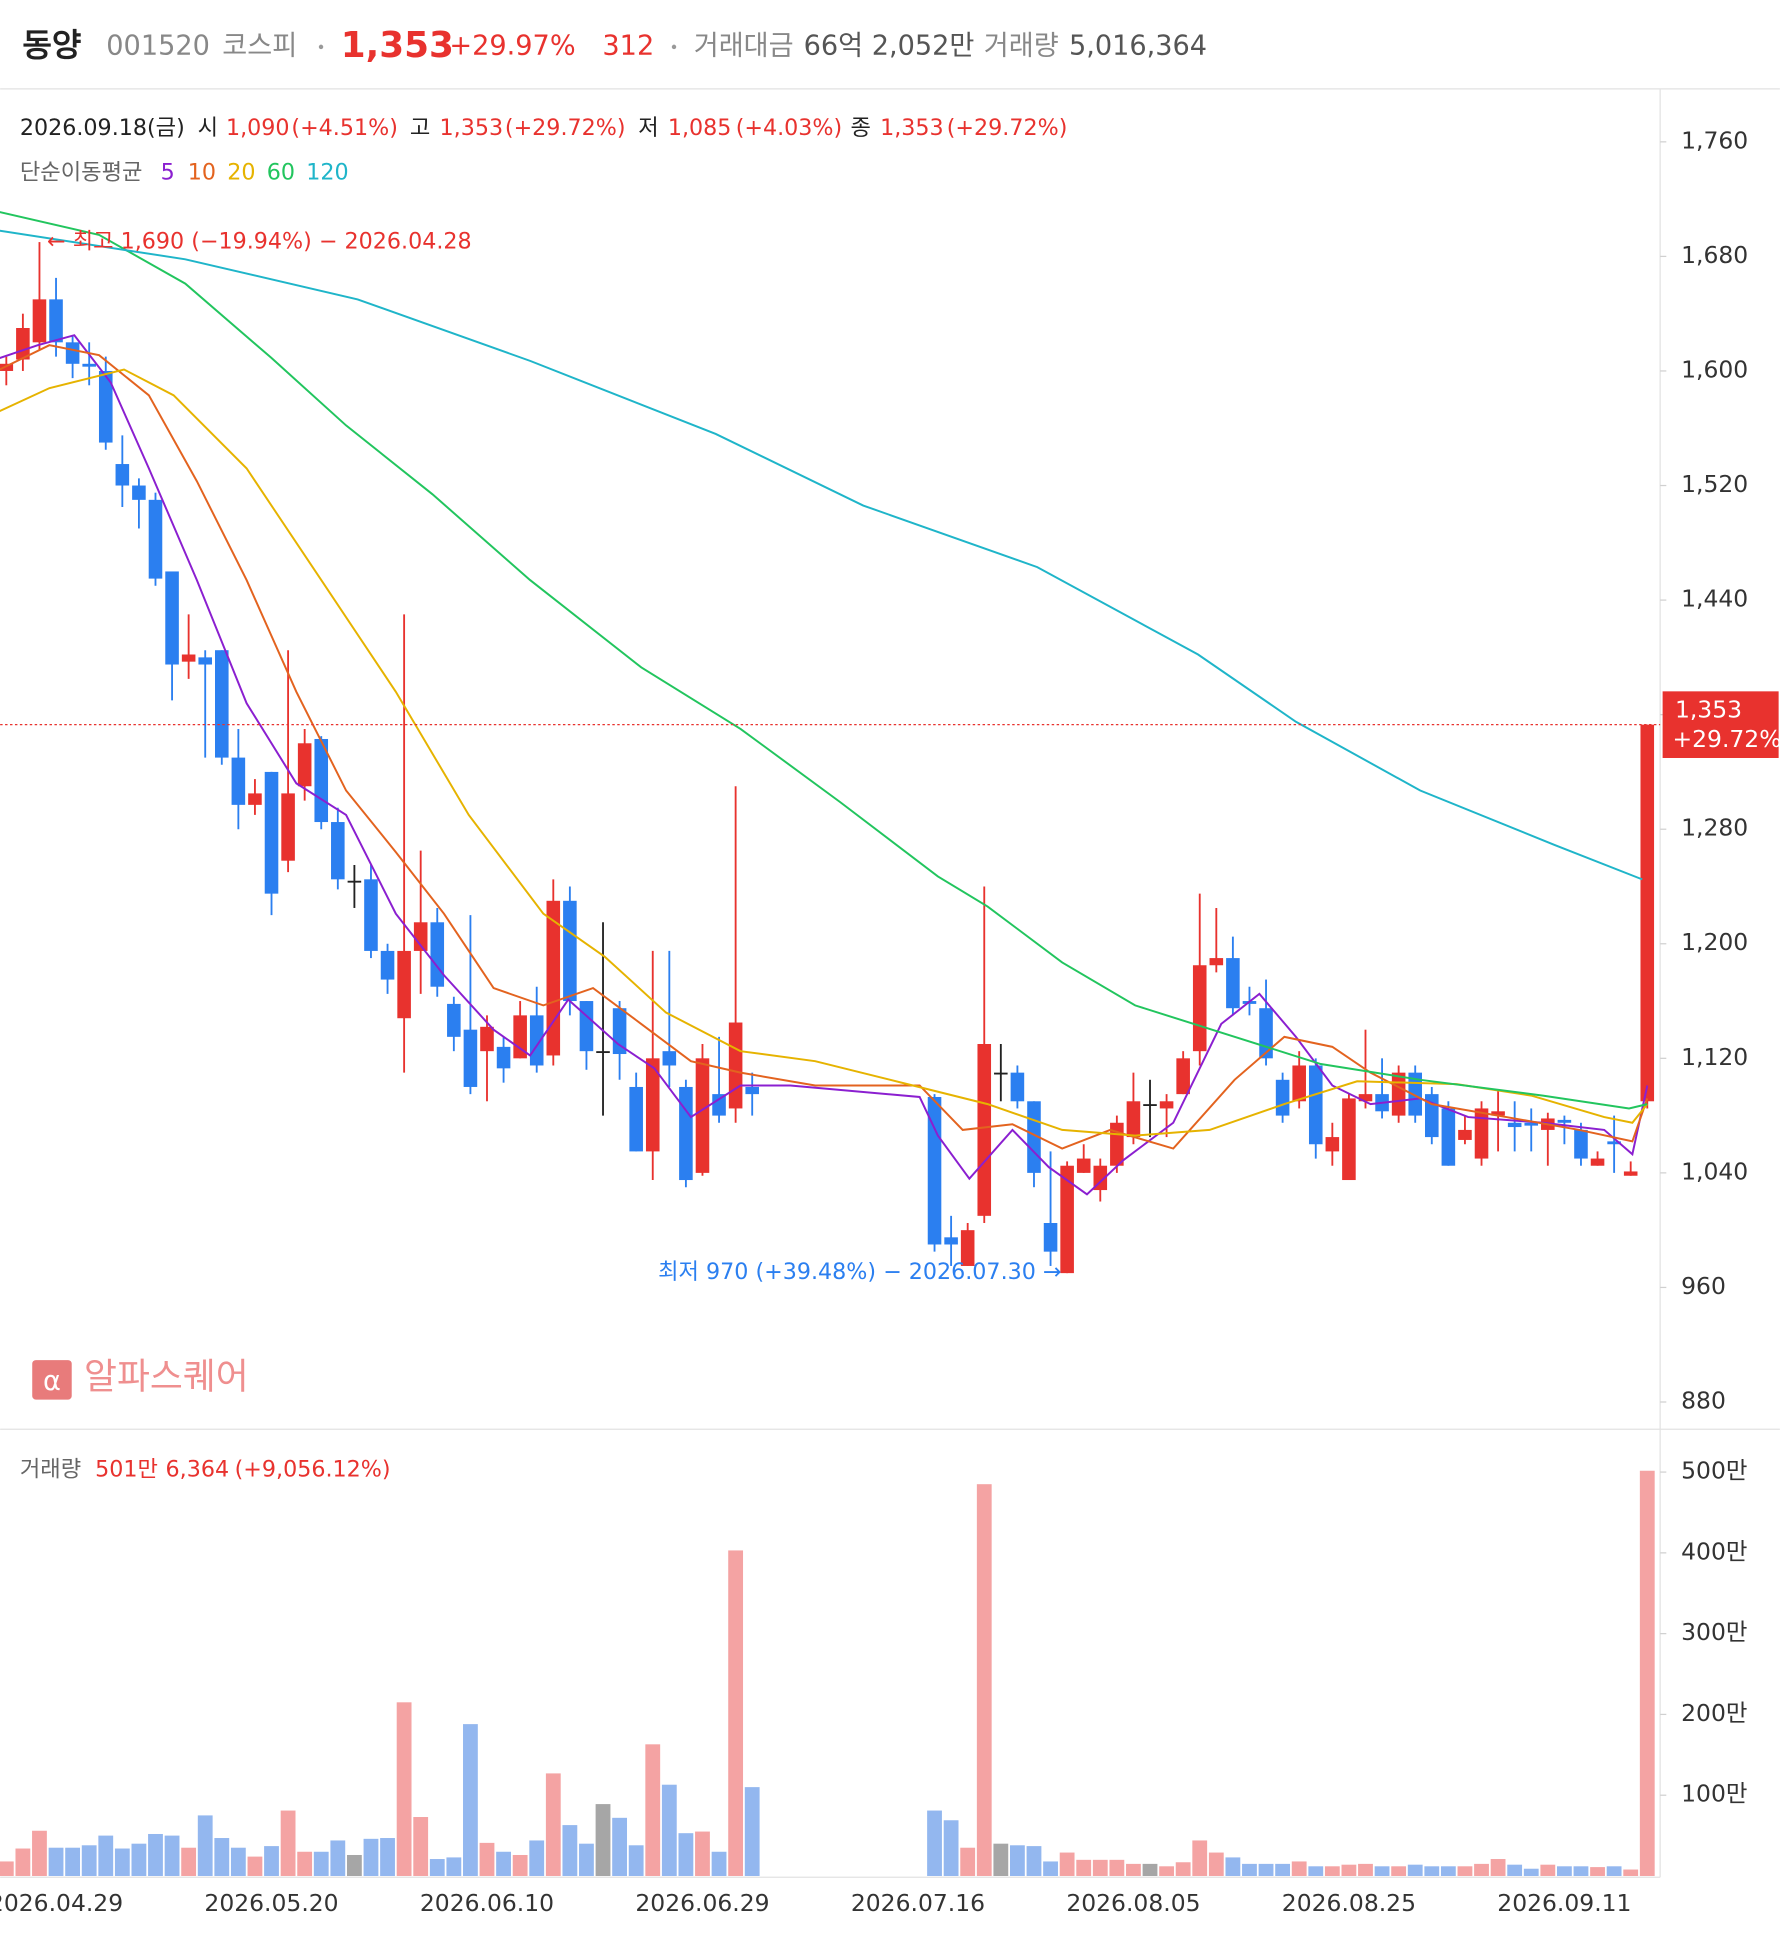 Image resolution: width=1780 pixels, height=1934 pixels. Describe the element at coordinates (648, 128) in the screenshot. I see `legend-label: 저` at that location.